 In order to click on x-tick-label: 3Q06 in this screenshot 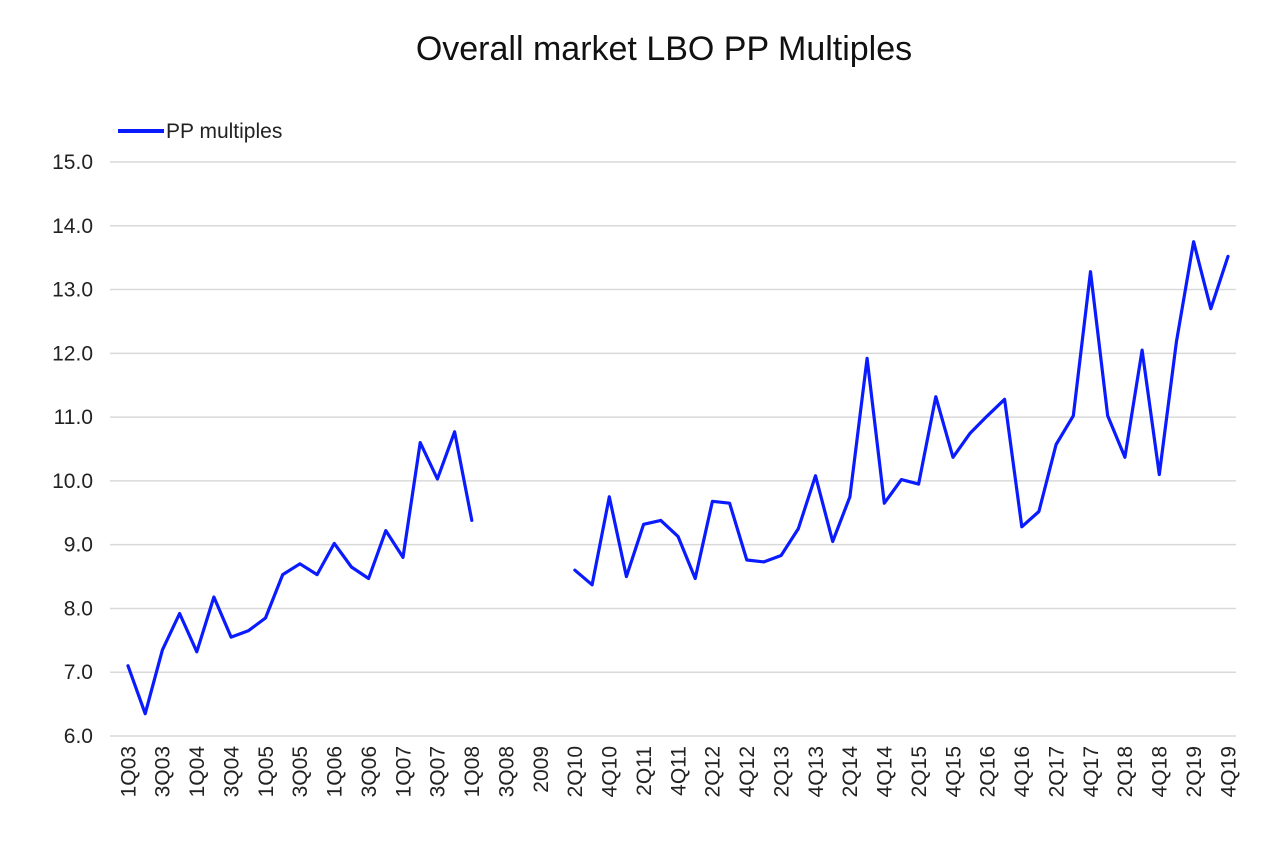, I will do `click(369, 771)`.